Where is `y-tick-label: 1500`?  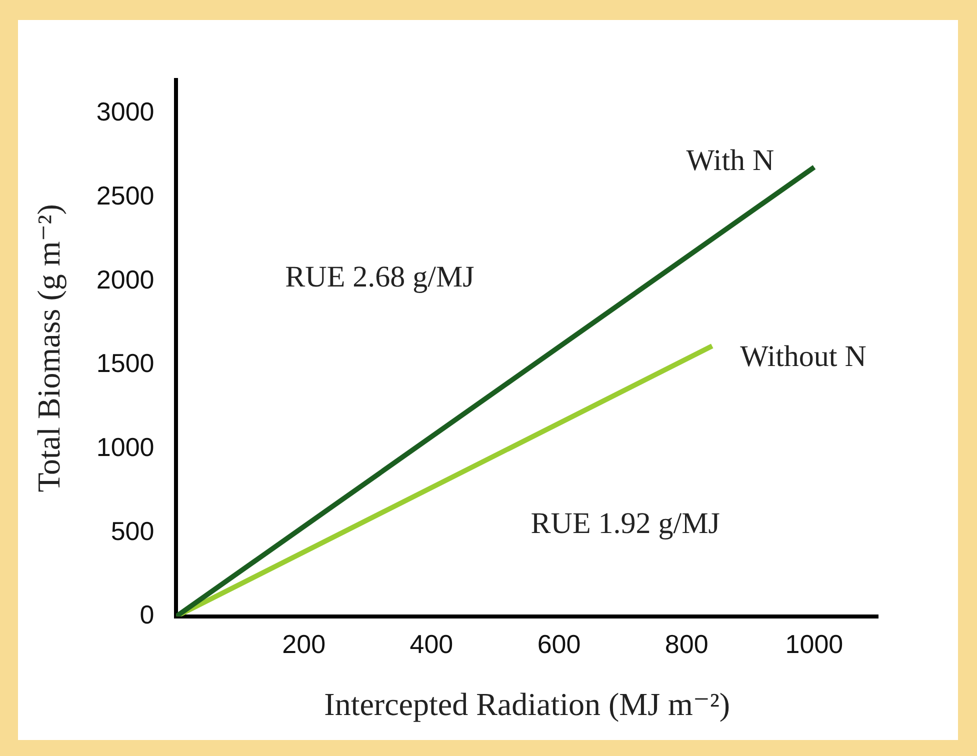 y-tick-label: 1500 is located at coordinates (125, 363).